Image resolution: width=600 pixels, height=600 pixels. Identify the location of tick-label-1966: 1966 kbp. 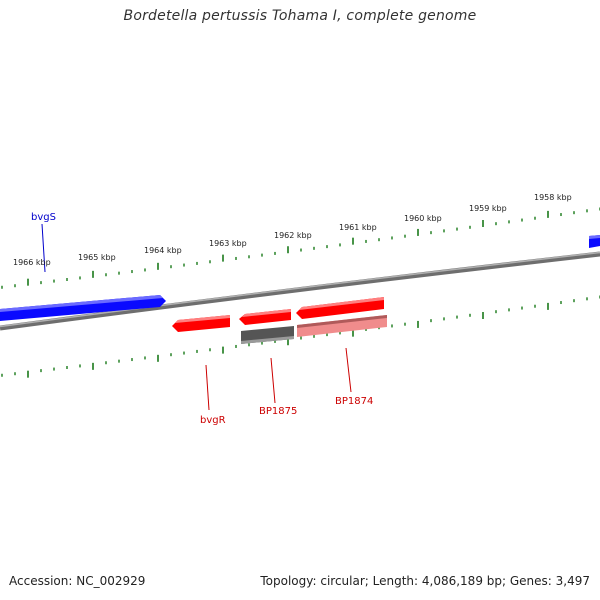
(32, 262).